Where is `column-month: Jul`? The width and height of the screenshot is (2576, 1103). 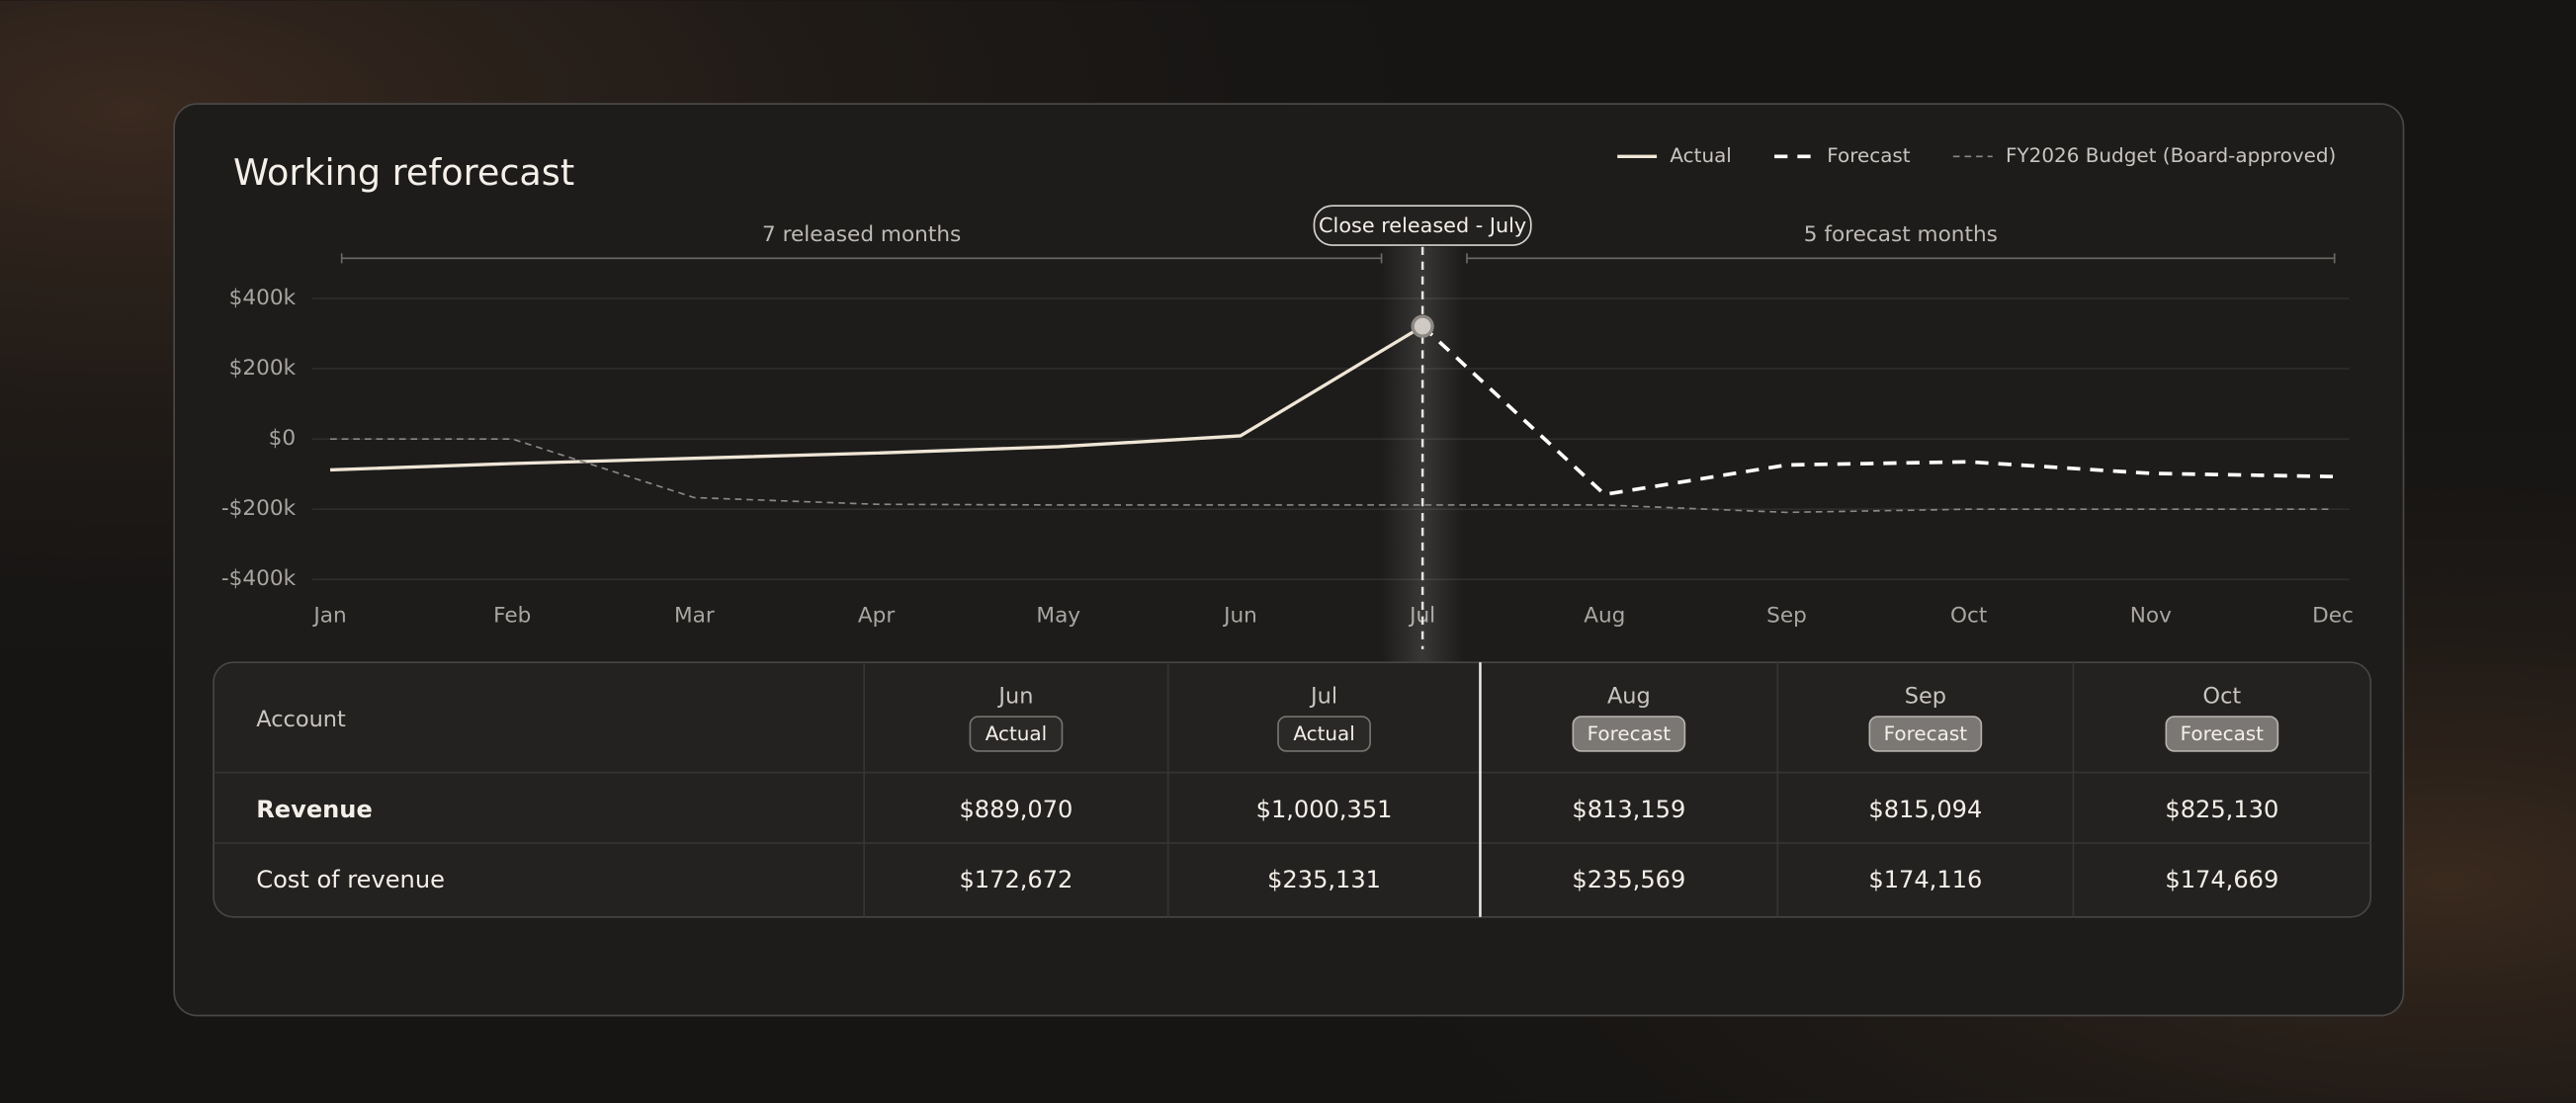
column-month: Jul is located at coordinates (1323, 697).